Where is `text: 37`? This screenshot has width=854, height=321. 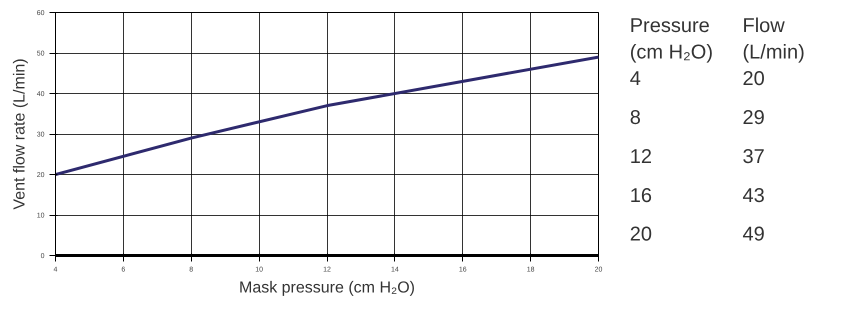 text: 37 is located at coordinates (753, 157).